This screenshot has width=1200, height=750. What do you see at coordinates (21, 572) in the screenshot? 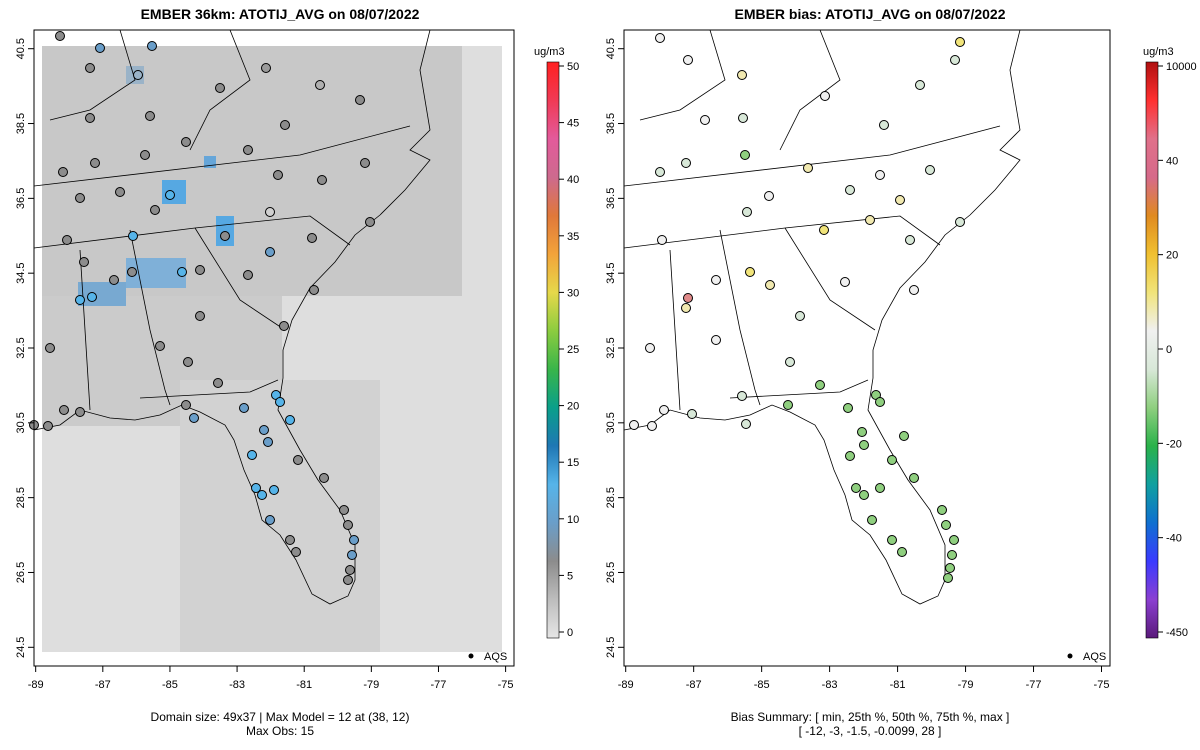
I see `left-y-tick-label: 26.5` at bounding box center [21, 572].